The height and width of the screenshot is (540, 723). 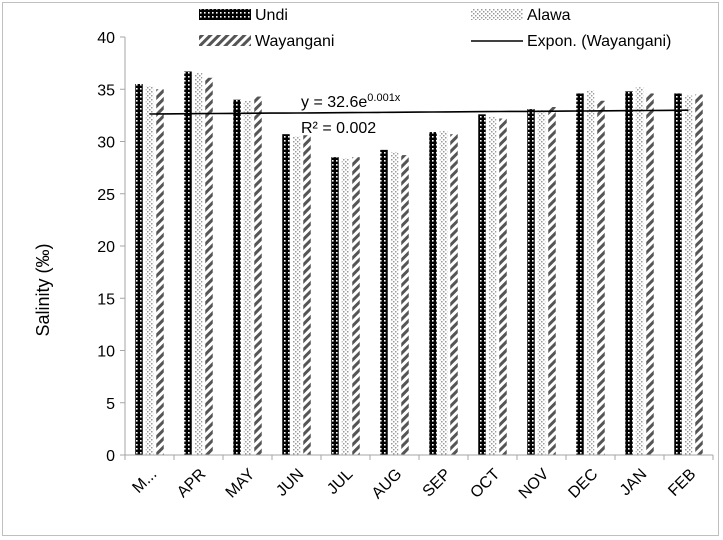 What do you see at coordinates (340, 482) in the screenshot?
I see `x-tick-label: JUL` at bounding box center [340, 482].